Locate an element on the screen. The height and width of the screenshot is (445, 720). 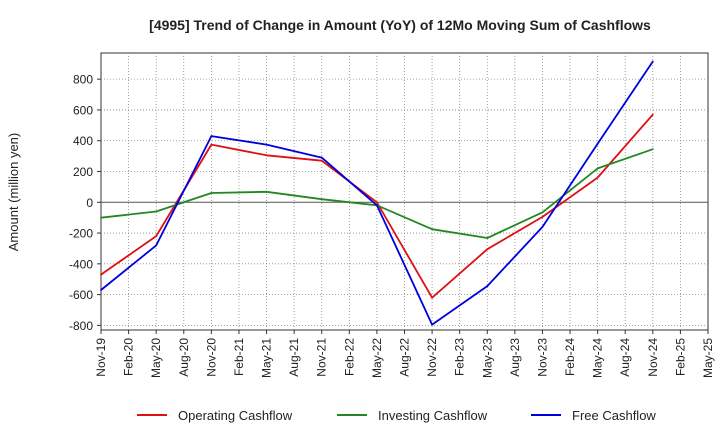
x-tick-label: Nov-20 is located at coordinates (211, 357).